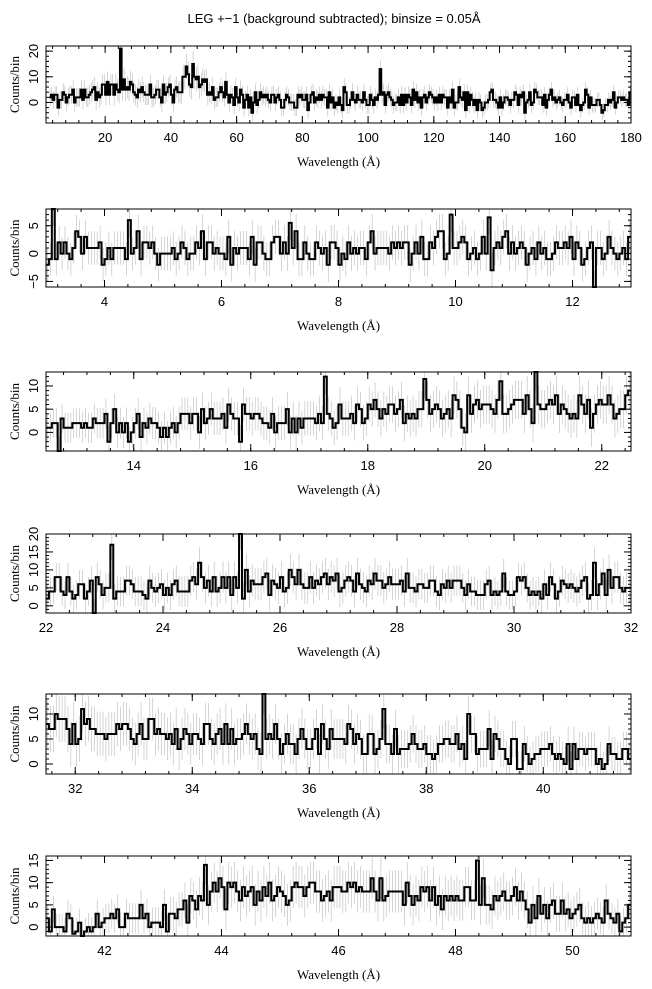 The height and width of the screenshot is (989, 652). I want to click on panel-6: 42 44 46 48 50 0 5 10 15 Wavelength (Å) Counts/bin, so click(319, 917).